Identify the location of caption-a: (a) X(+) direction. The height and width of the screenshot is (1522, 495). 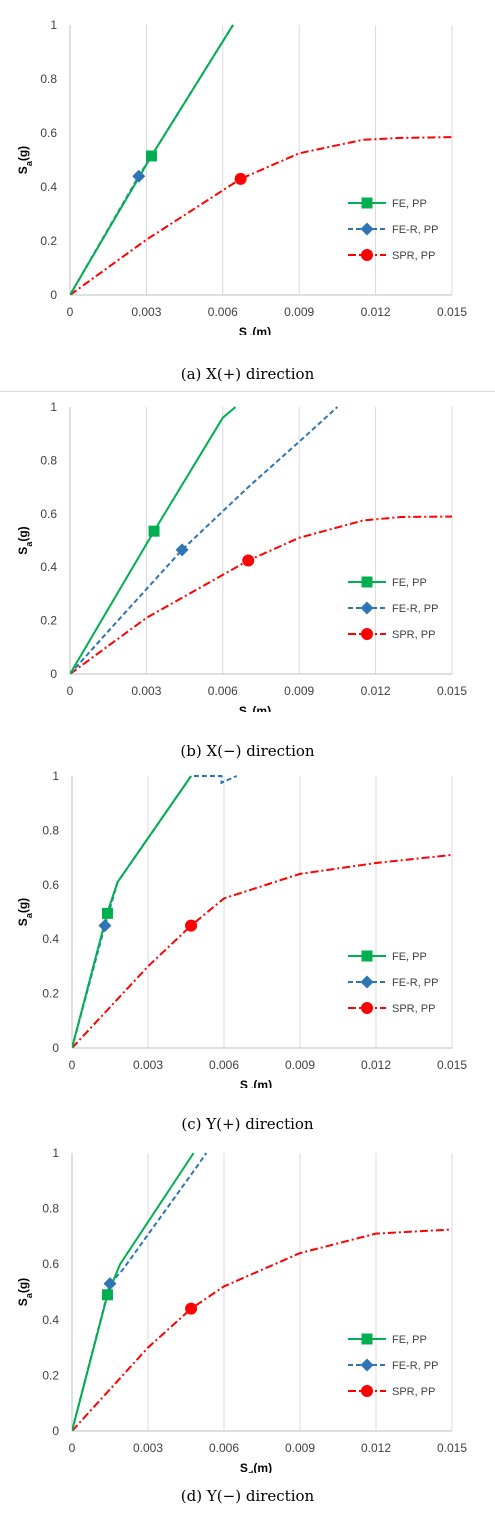
(247, 374).